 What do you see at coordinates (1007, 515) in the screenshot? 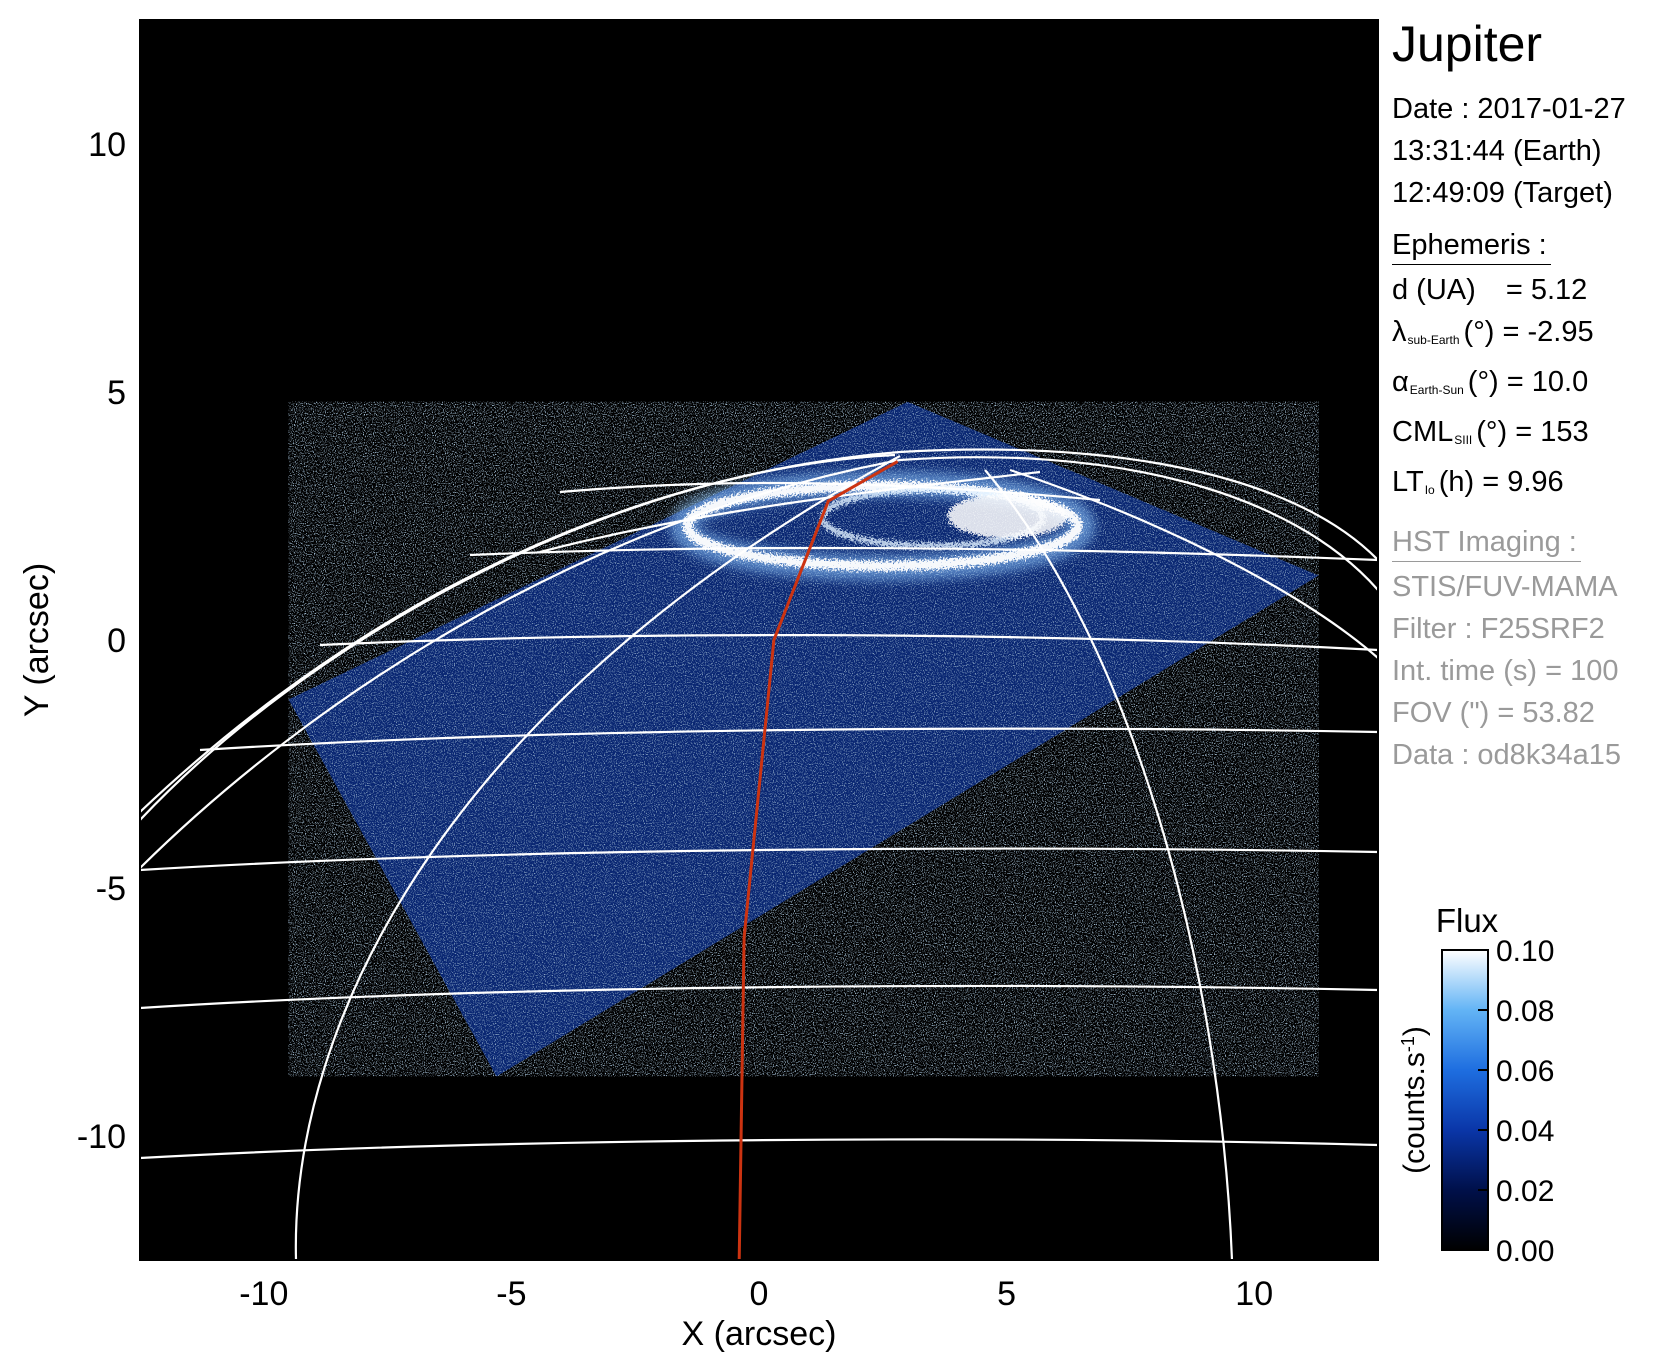
I see `auroral-bright-spot` at bounding box center [1007, 515].